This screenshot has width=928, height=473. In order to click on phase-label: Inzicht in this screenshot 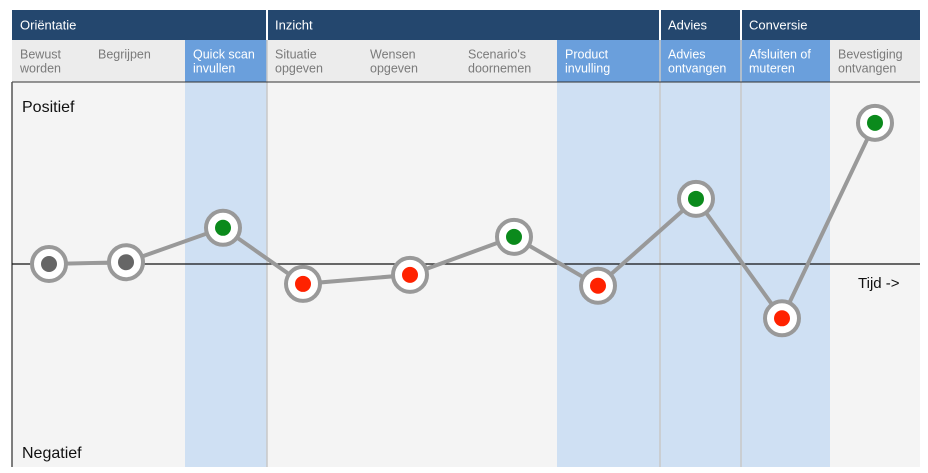, I will do `click(294, 24)`.